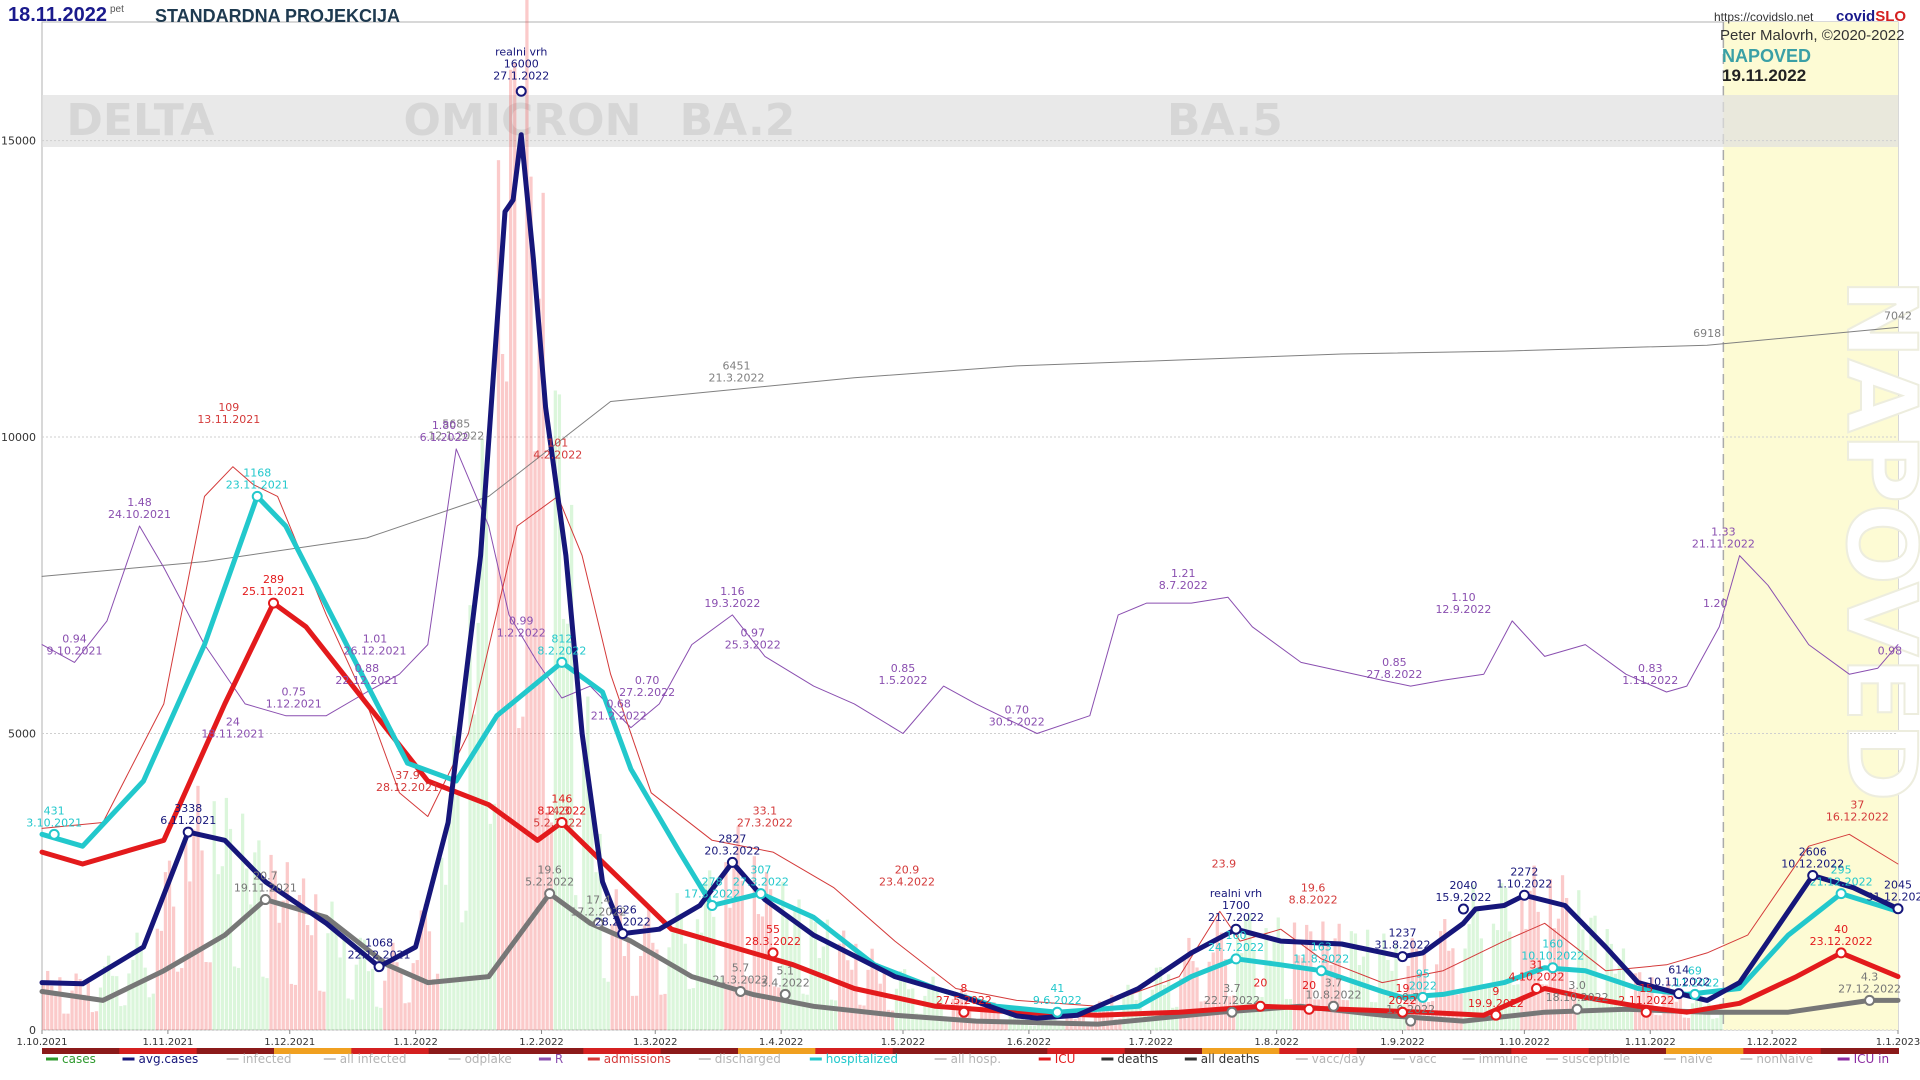  What do you see at coordinates (1503, 1059) in the screenshot?
I see `legend-item: immune` at bounding box center [1503, 1059].